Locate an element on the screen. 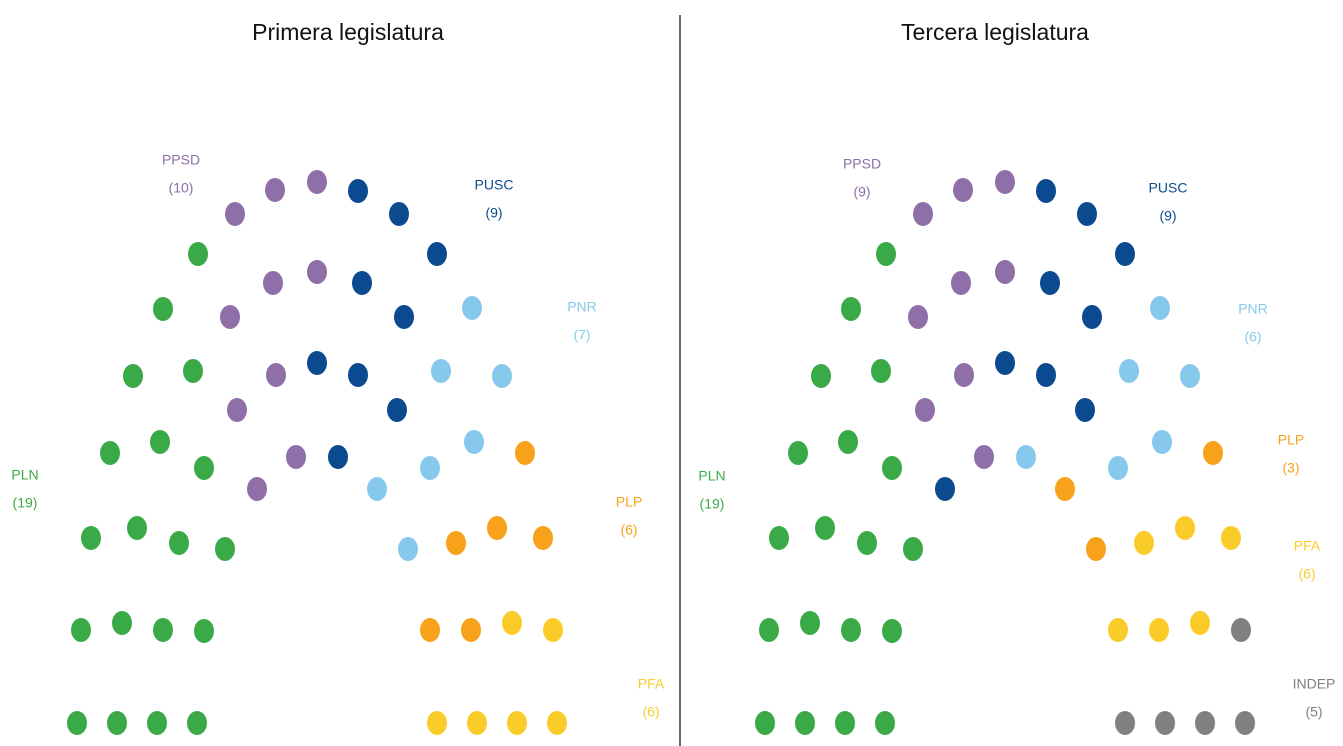  panel-title: Primera legislatura is located at coordinates (348, 32).